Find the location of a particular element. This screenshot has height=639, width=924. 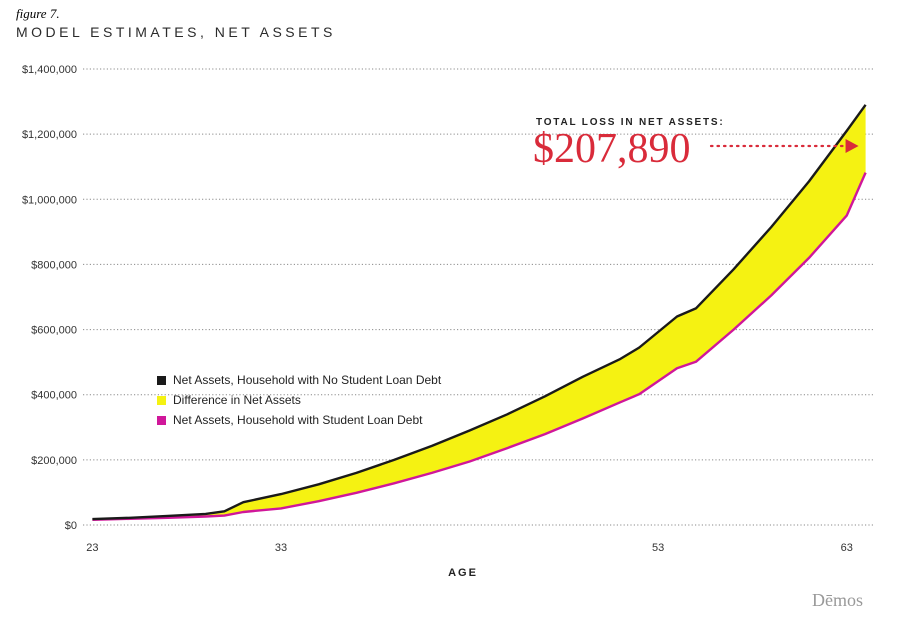

y-tick-label: $1,000,000 is located at coordinates (49, 200).